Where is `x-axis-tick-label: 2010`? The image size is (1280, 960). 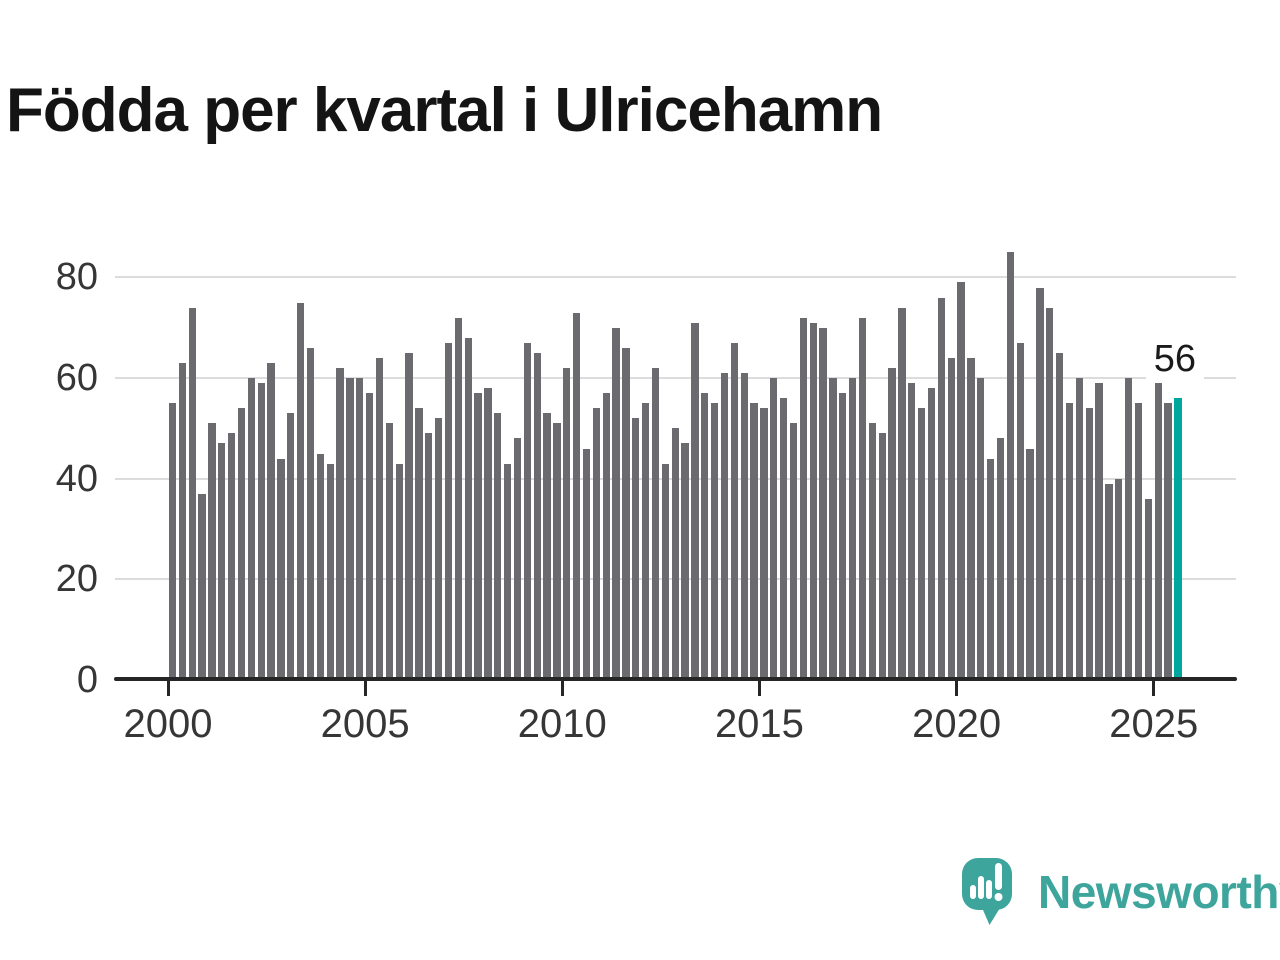 x-axis-tick-label: 2010 is located at coordinates (562, 724).